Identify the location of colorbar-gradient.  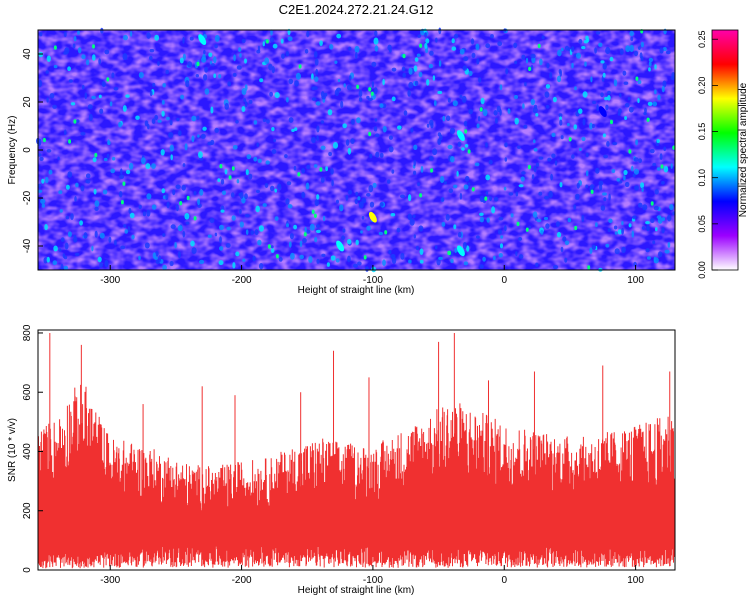
(725, 150).